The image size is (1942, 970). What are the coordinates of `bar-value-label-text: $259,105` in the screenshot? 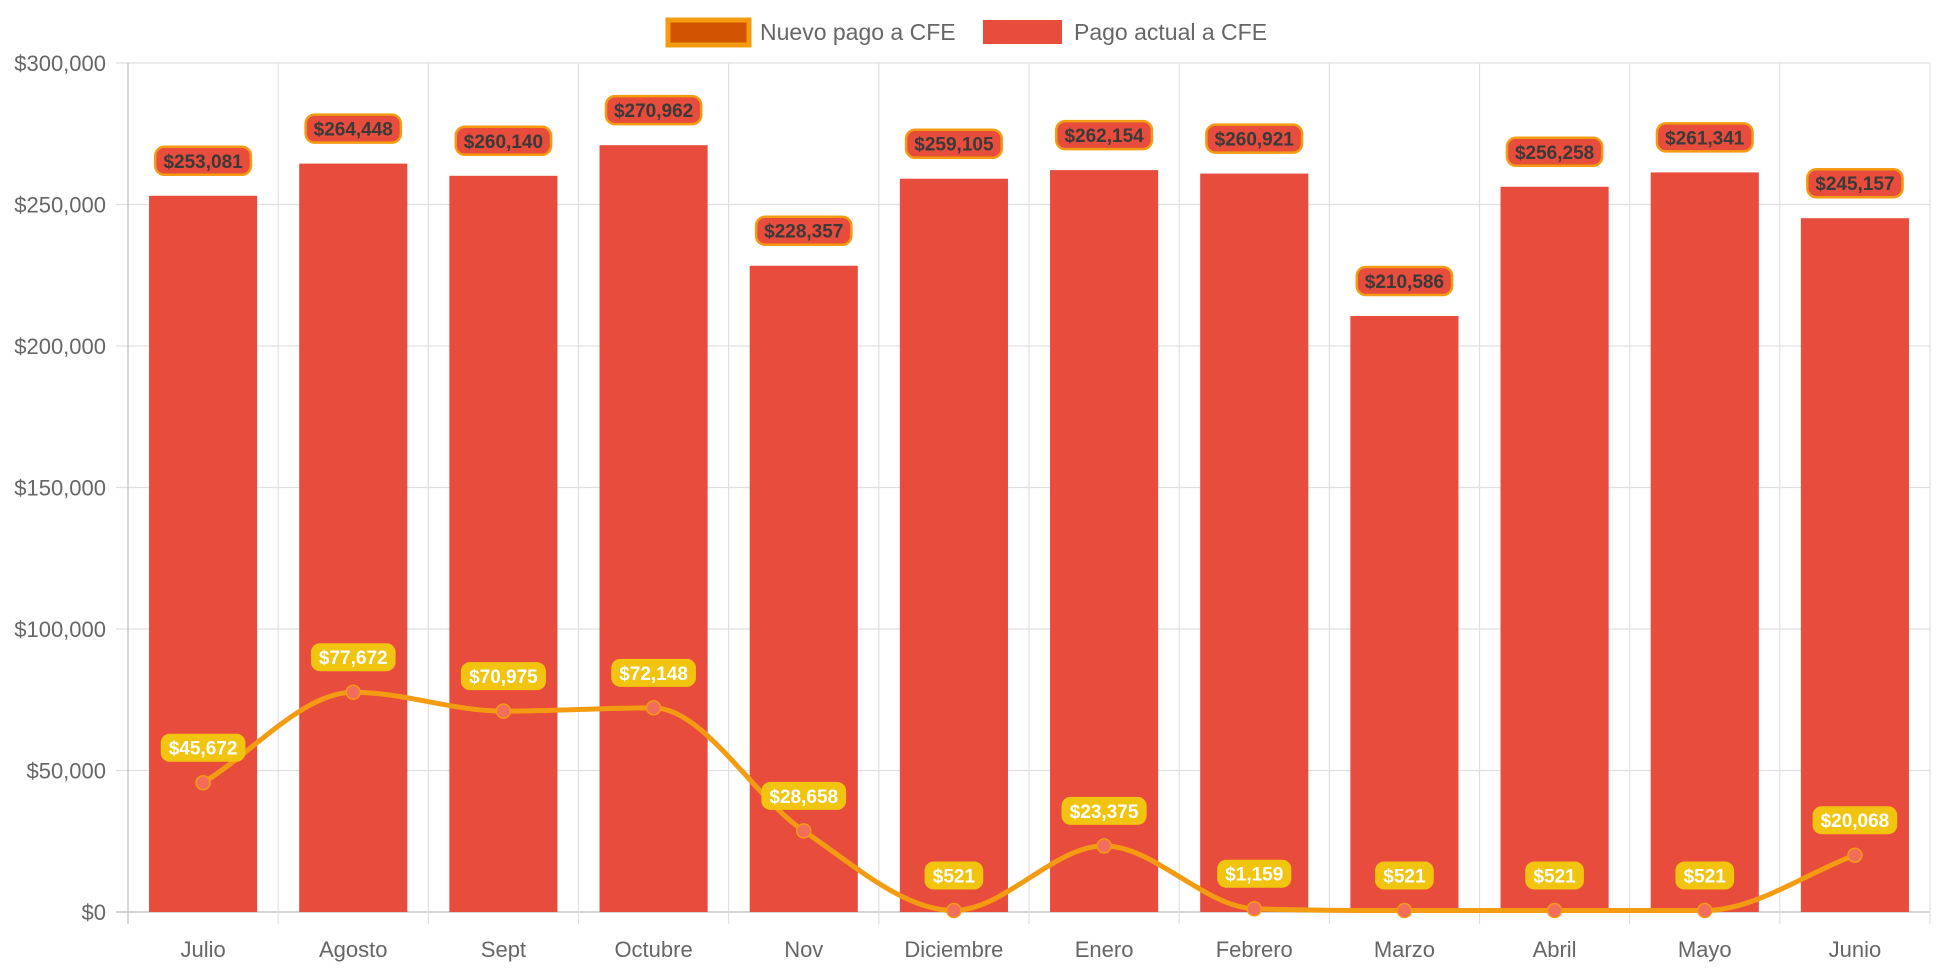 It's located at (954, 145).